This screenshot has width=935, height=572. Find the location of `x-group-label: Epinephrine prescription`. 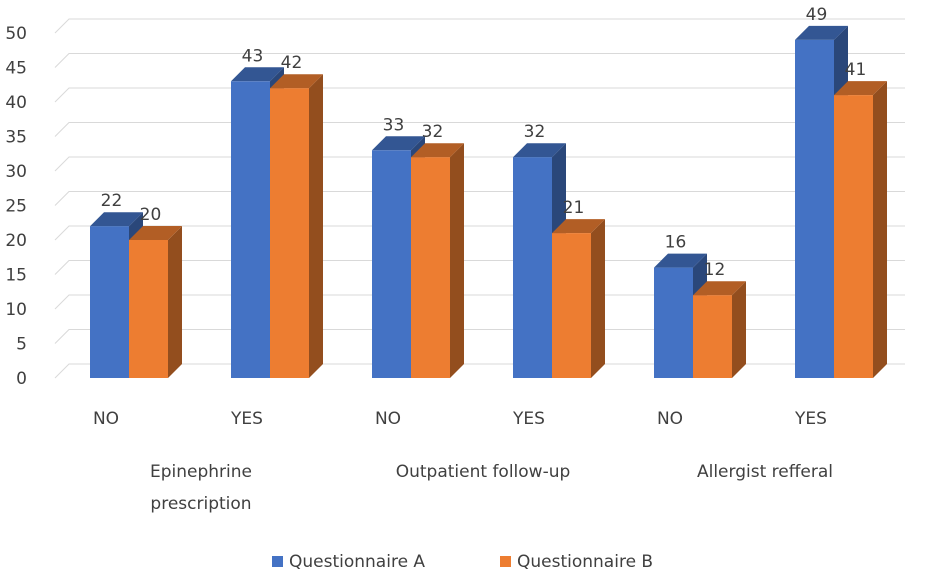

x-group-label: Epinephrine prescription is located at coordinates (201, 488).